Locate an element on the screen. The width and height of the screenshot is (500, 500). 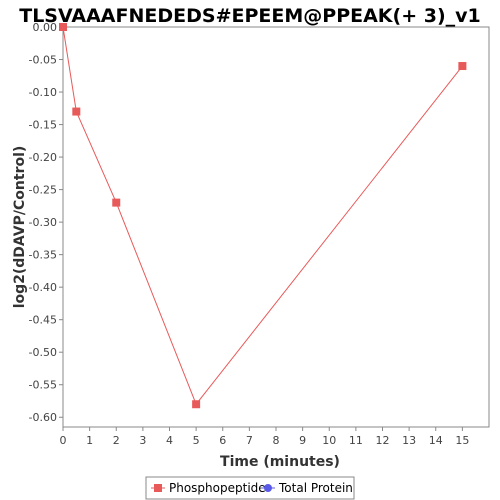
y-tick-label: -0.55 is located at coordinates (43, 385).